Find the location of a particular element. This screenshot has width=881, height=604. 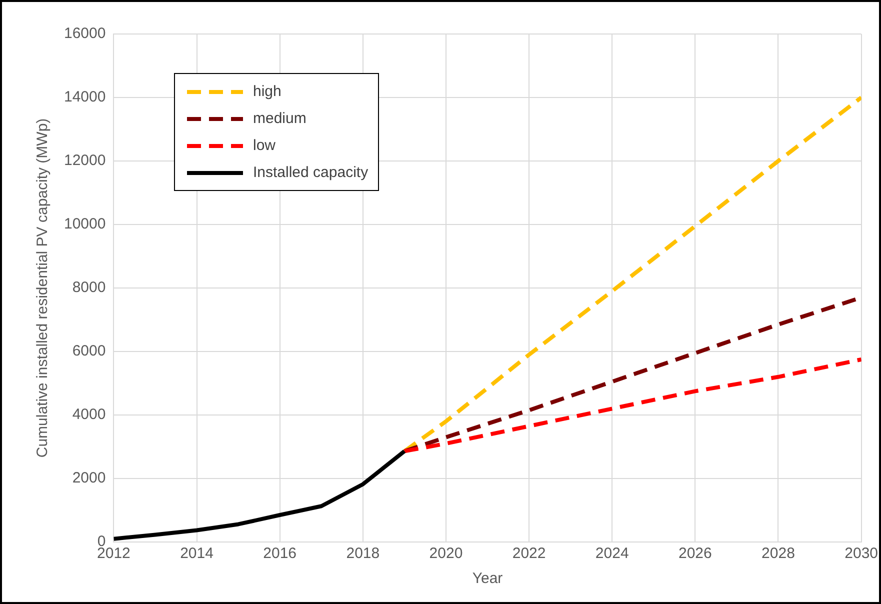

y-tick-label: 2000 is located at coordinates (89, 478).